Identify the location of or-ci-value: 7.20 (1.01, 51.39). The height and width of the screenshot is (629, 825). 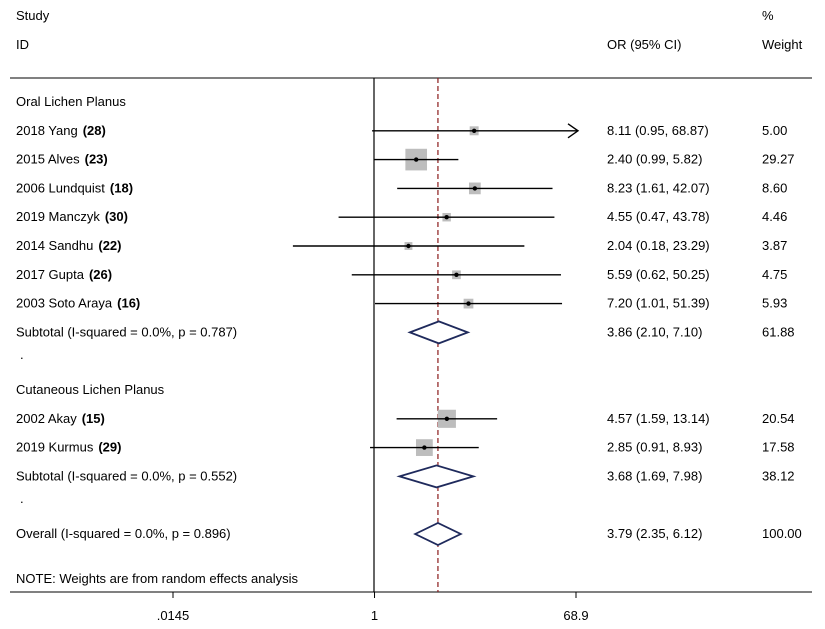
(658, 303).